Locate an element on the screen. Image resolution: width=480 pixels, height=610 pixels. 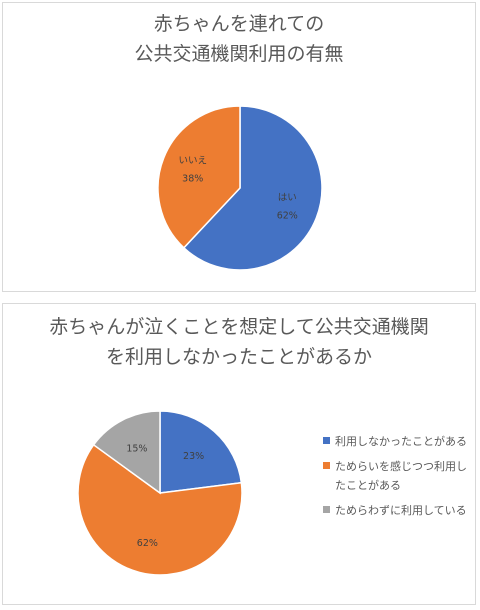
chart-1-title: 赤ちゃんを連れての 公共交通機関利用の有無 is located at coordinates (239, 39).